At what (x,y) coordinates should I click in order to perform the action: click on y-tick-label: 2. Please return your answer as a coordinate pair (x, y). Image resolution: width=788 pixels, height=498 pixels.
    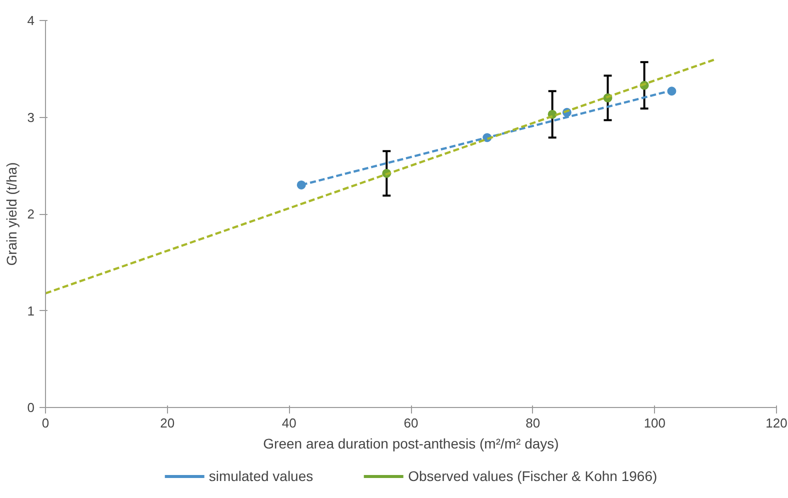
    Looking at the image, I should click on (31, 214).